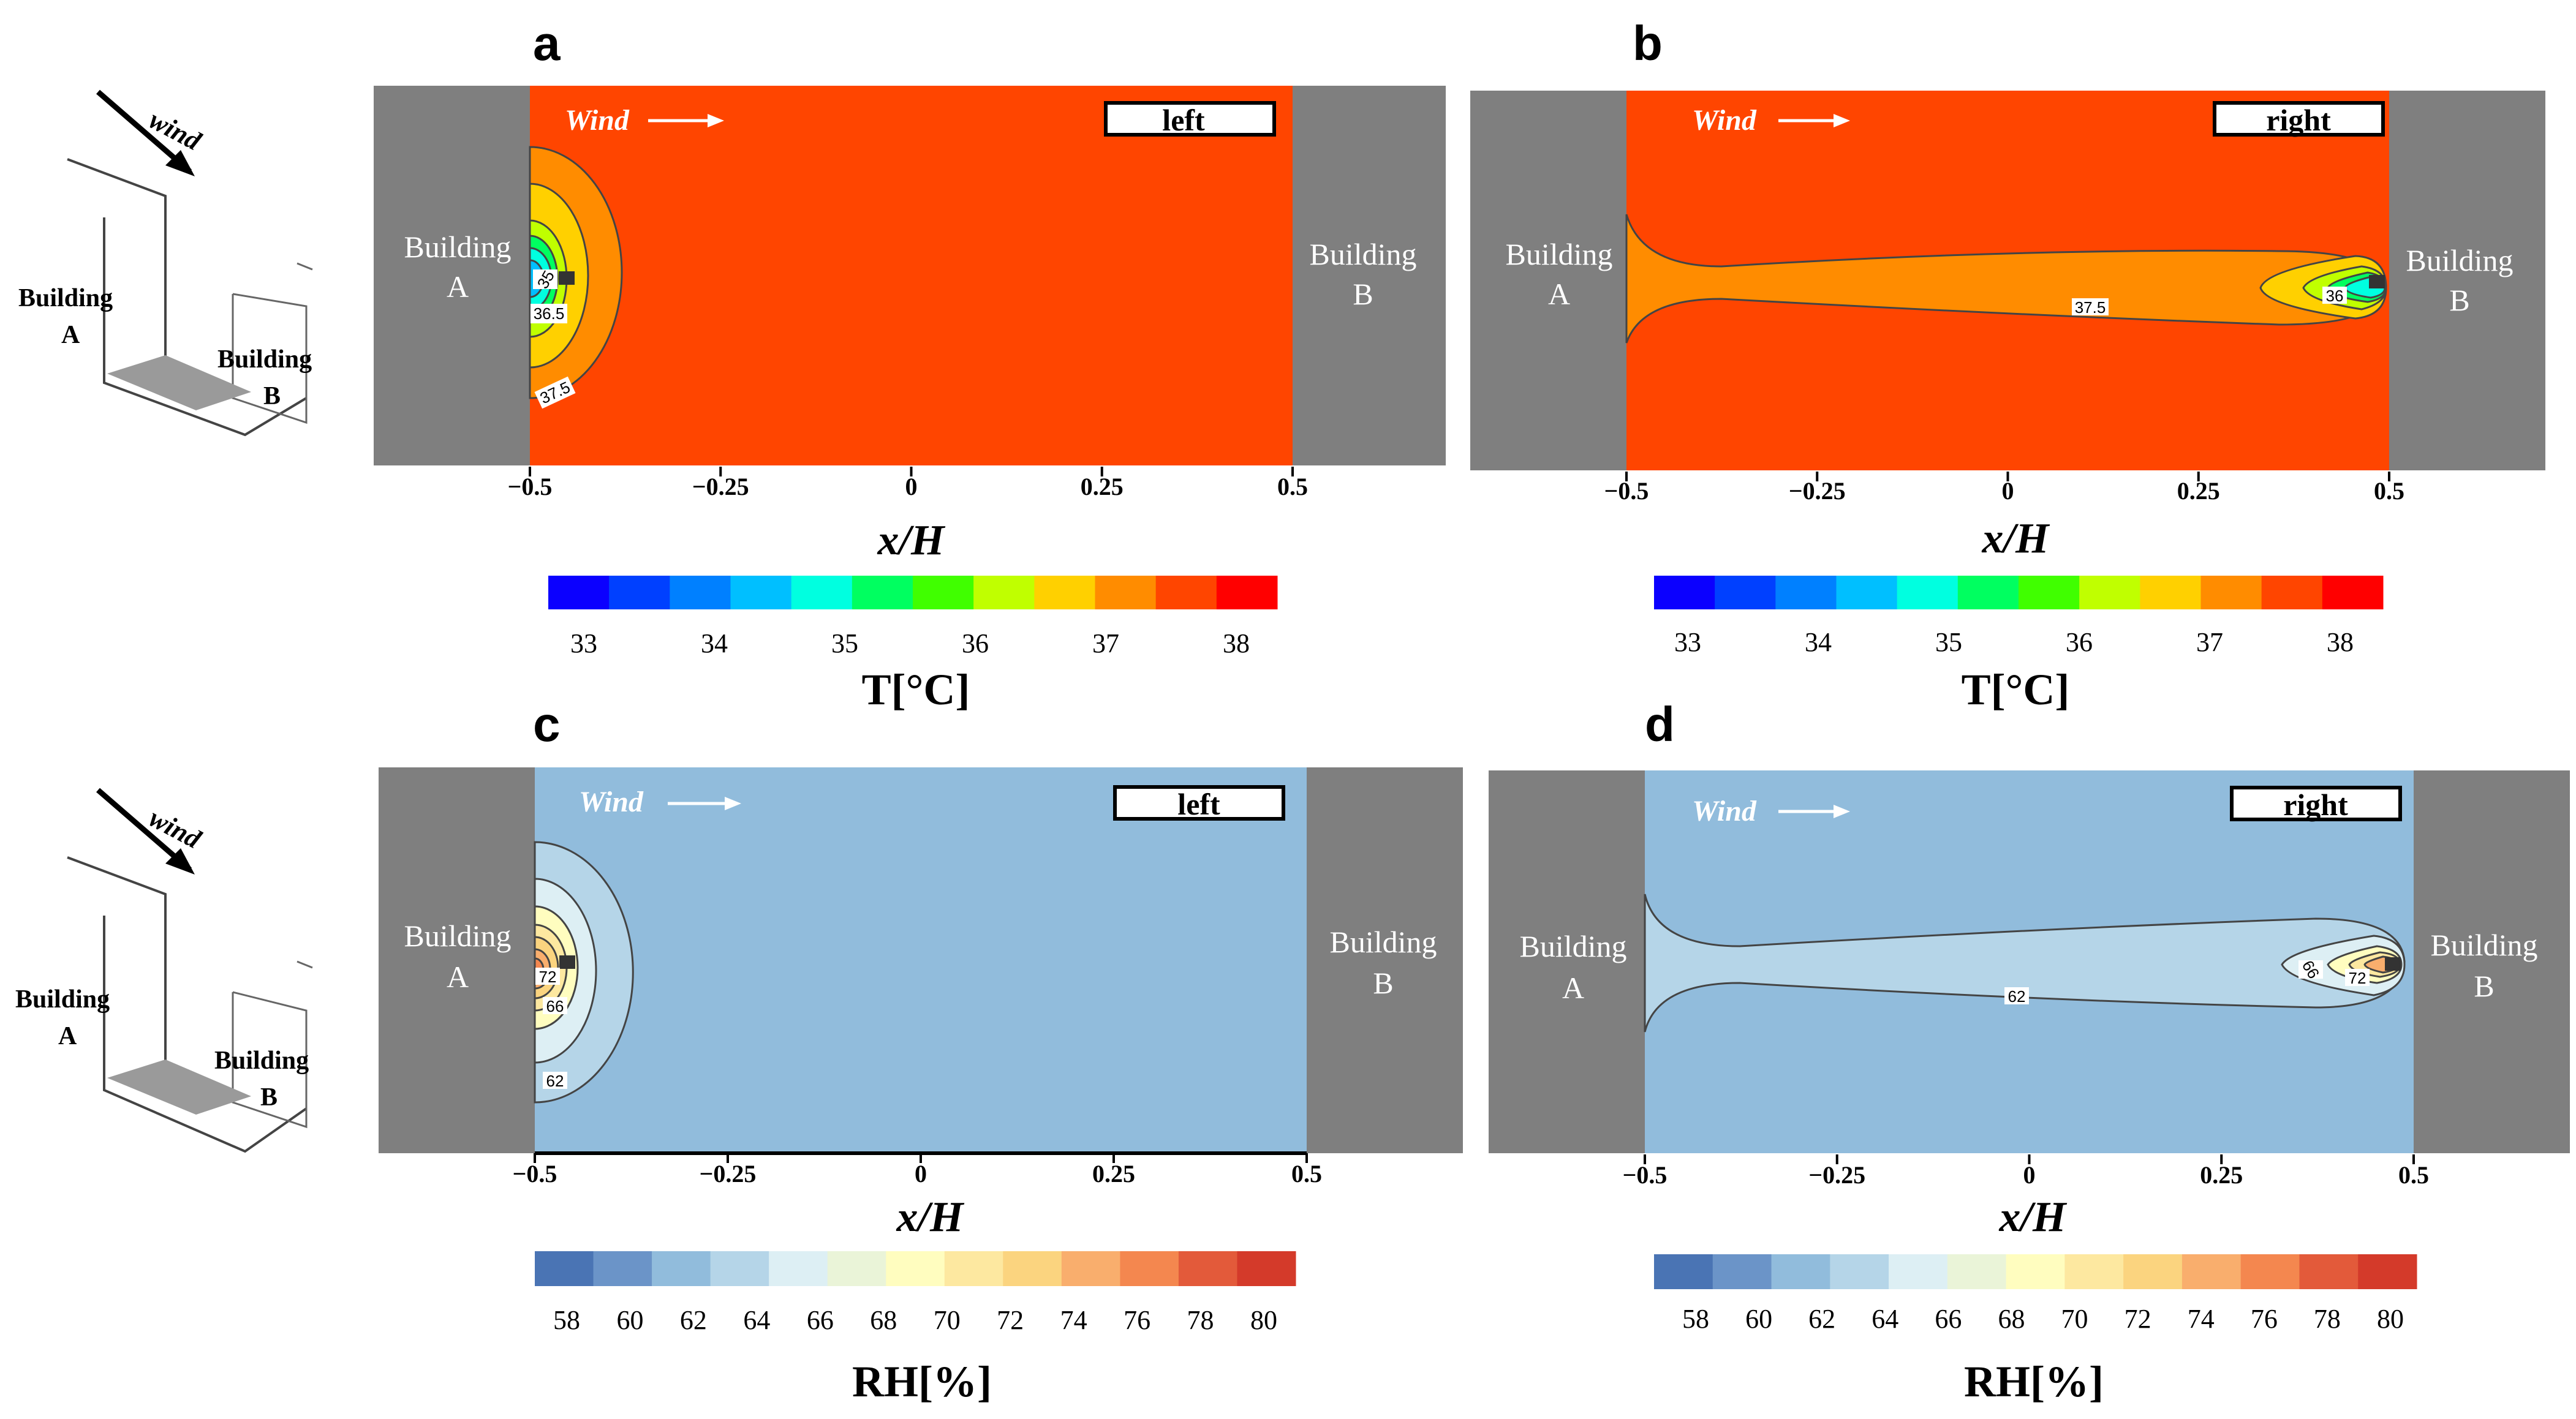 This screenshot has width=2576, height=1419. I want to click on case-label: right, so click(2315, 805).